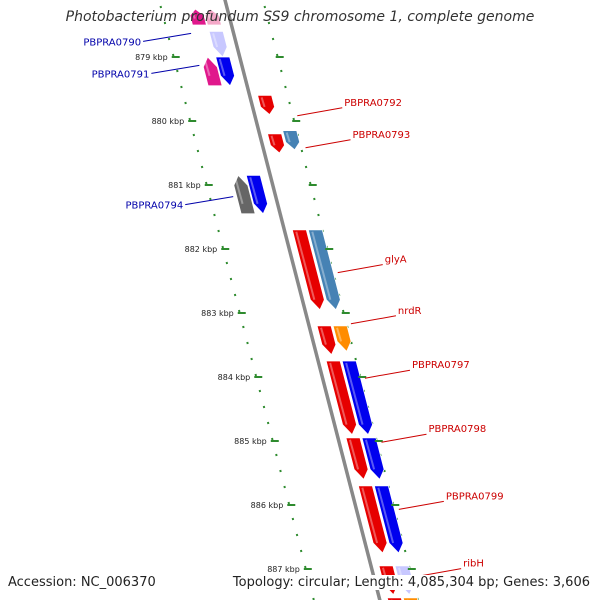 The width and height of the screenshot is (600, 600). Describe the element at coordinates (283, 569) in the screenshot. I see `tick-label: 887 kbp` at that location.